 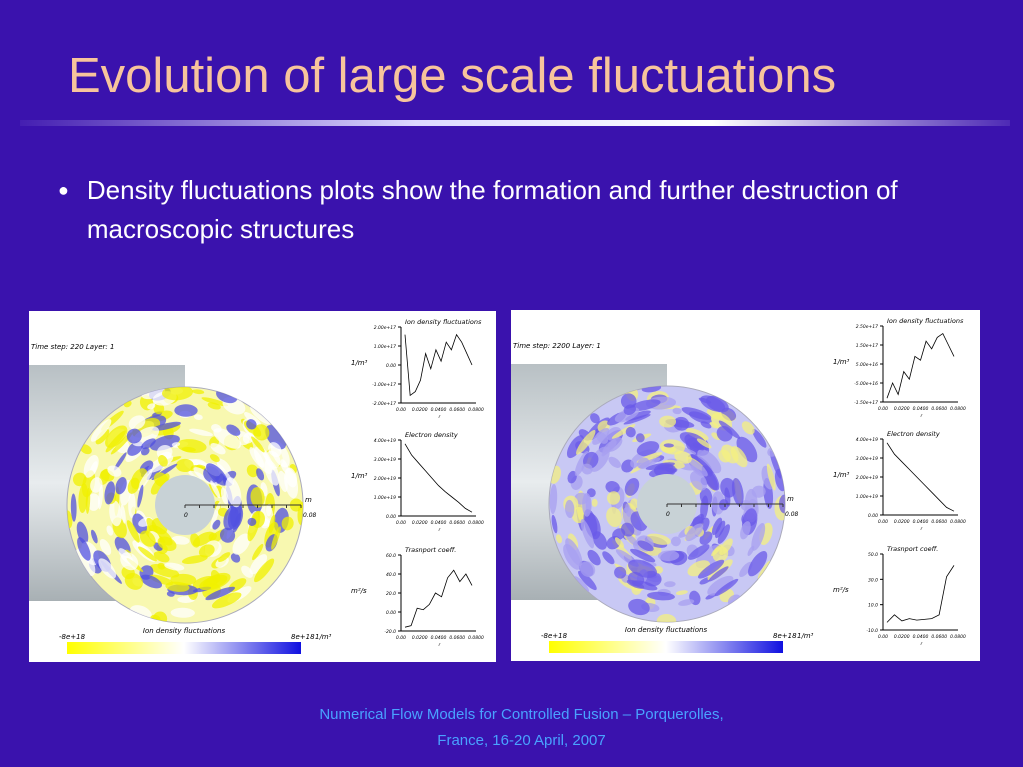 I want to click on plot-xlabel: r, so click(x=440, y=530).